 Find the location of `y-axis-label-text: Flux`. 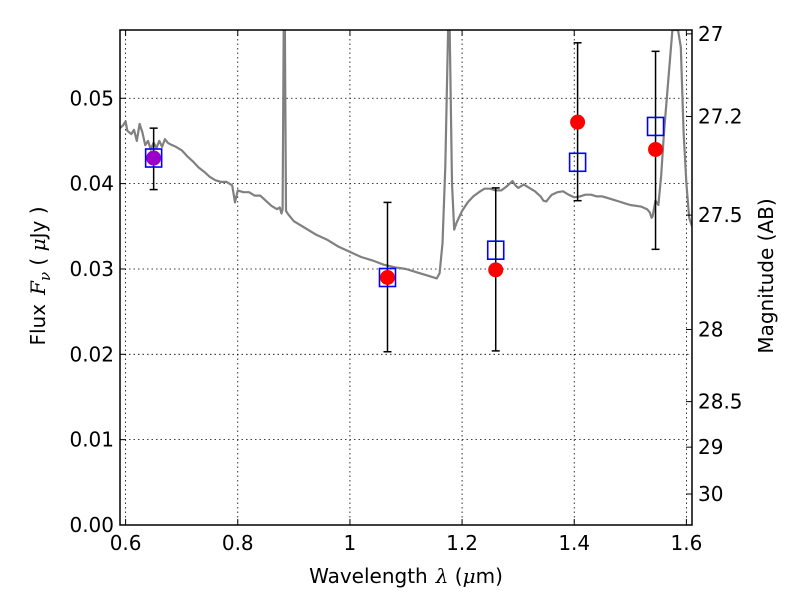

y-axis-label-text: Flux is located at coordinates (38, 325).